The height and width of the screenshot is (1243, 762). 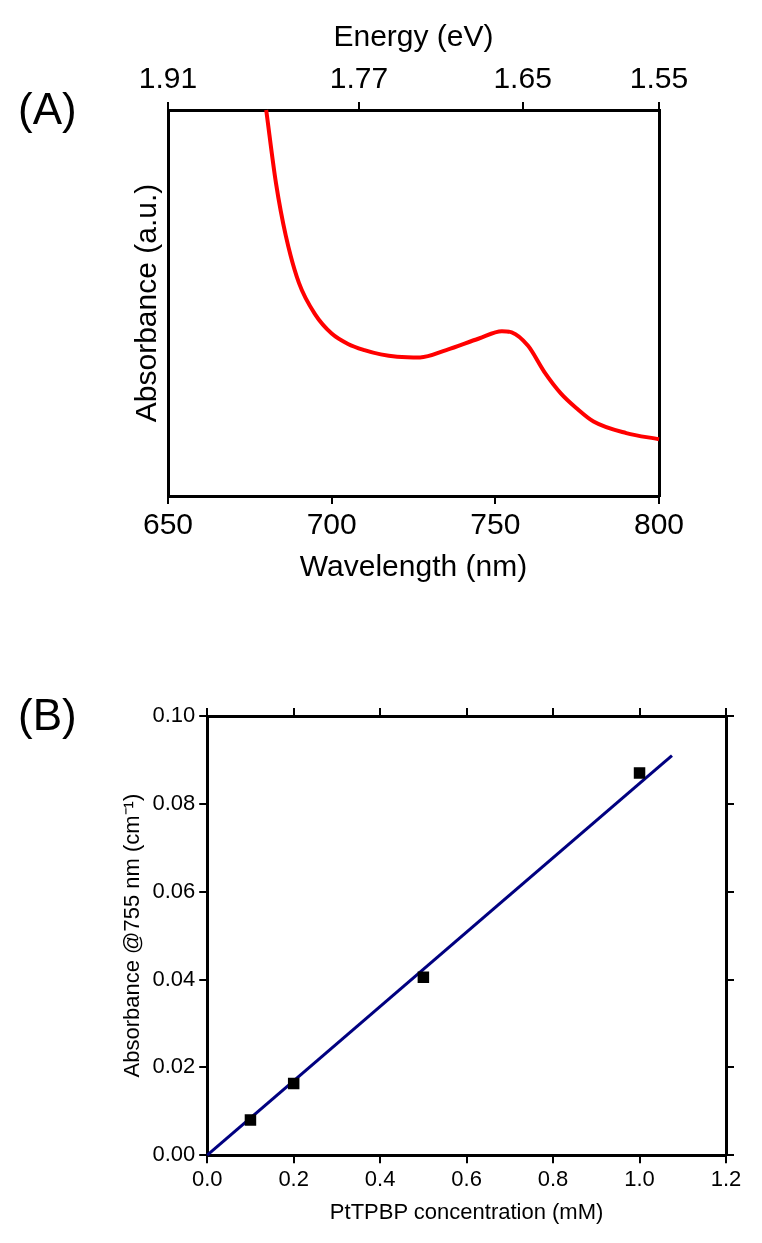 I want to click on y-tick-label: 0.04, so click(x=174, y=978).